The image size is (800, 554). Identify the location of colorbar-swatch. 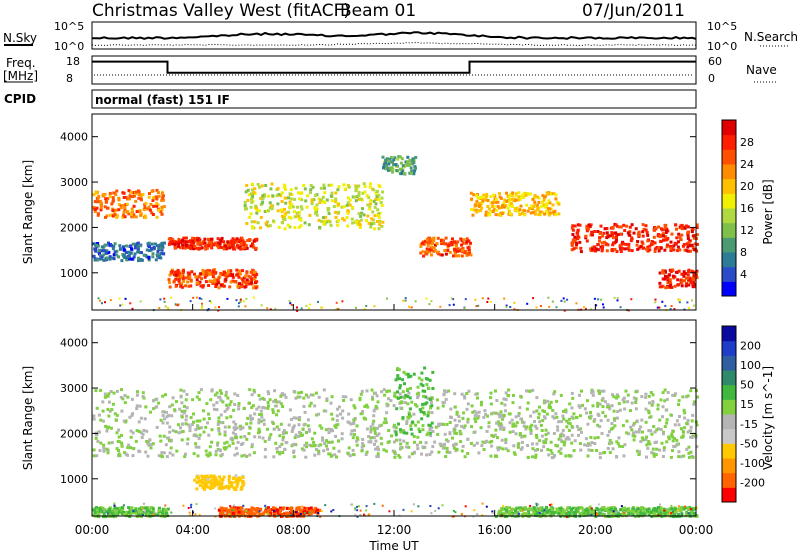
(729, 466).